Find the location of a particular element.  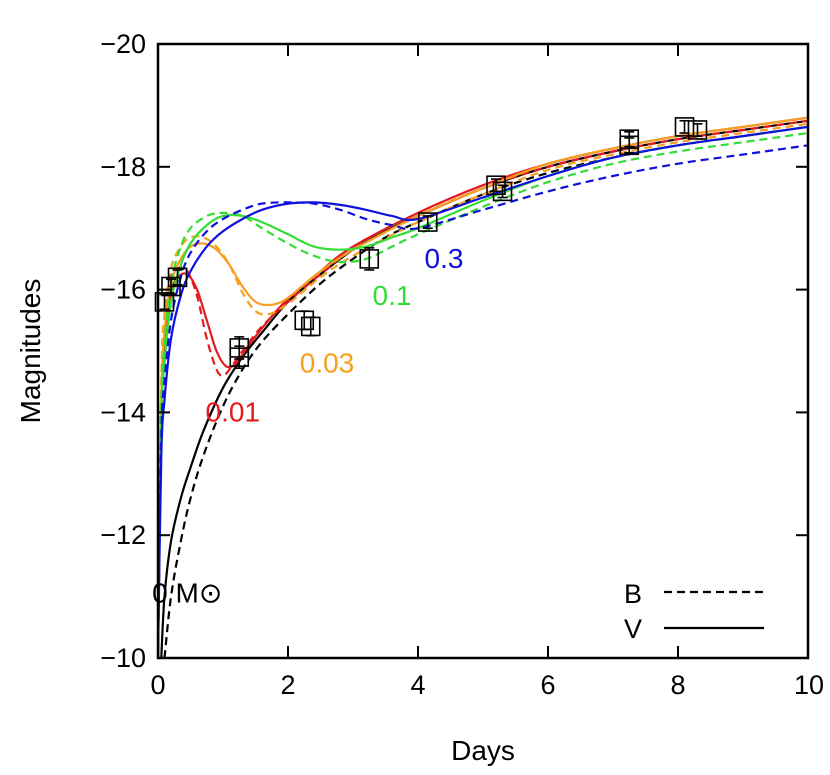

x-tick-label: 2 is located at coordinates (287, 685).